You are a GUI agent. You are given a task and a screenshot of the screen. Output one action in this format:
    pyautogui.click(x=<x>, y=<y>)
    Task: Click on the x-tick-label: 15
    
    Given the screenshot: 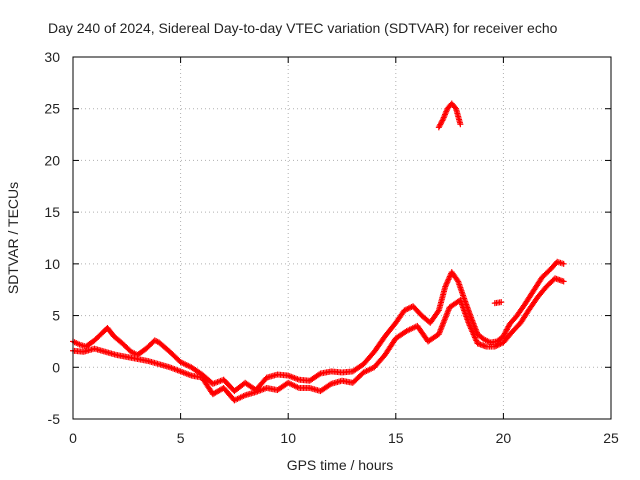 What is the action you would take?
    pyautogui.click(x=396, y=438)
    